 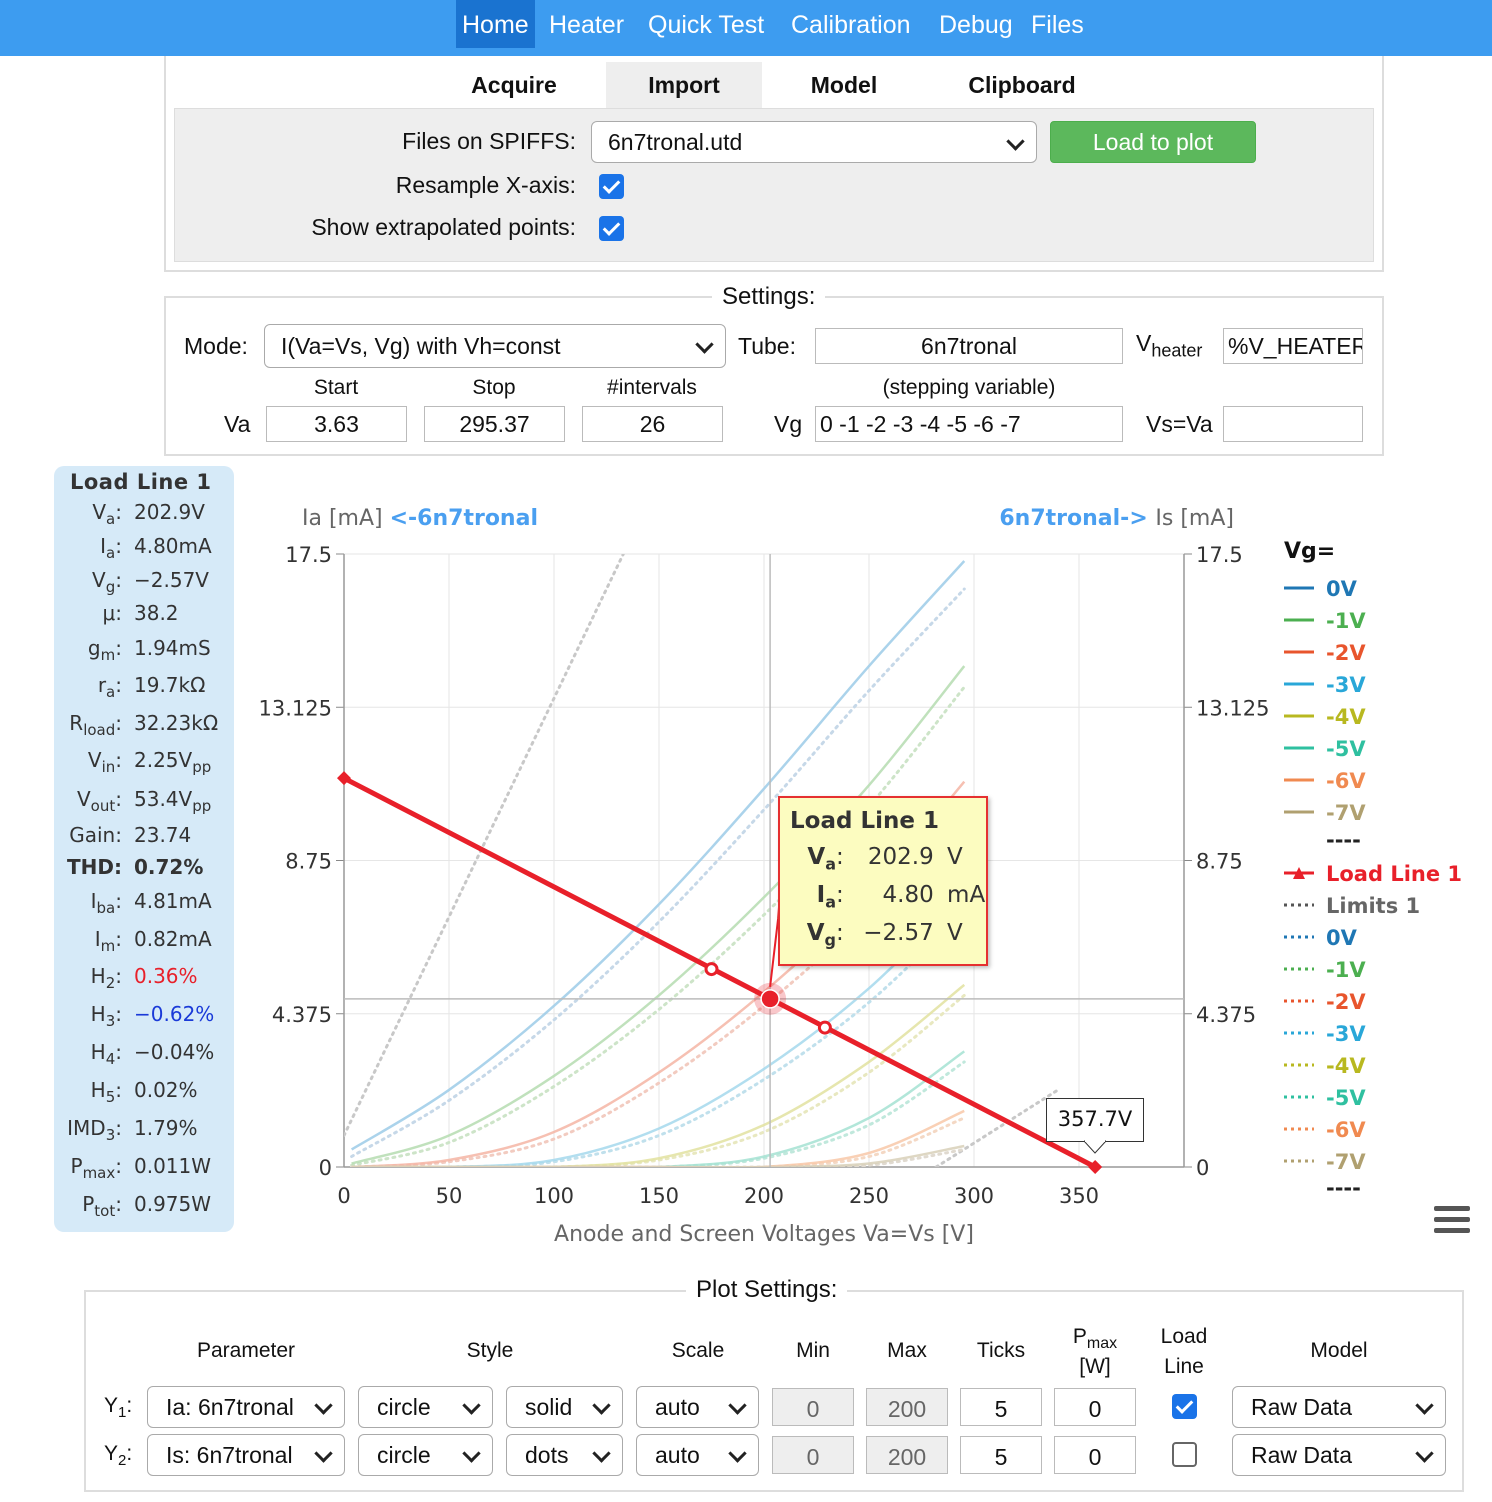 What do you see at coordinates (814, 142) in the screenshot?
I see `file-select: 6n7tronal.utd` at bounding box center [814, 142].